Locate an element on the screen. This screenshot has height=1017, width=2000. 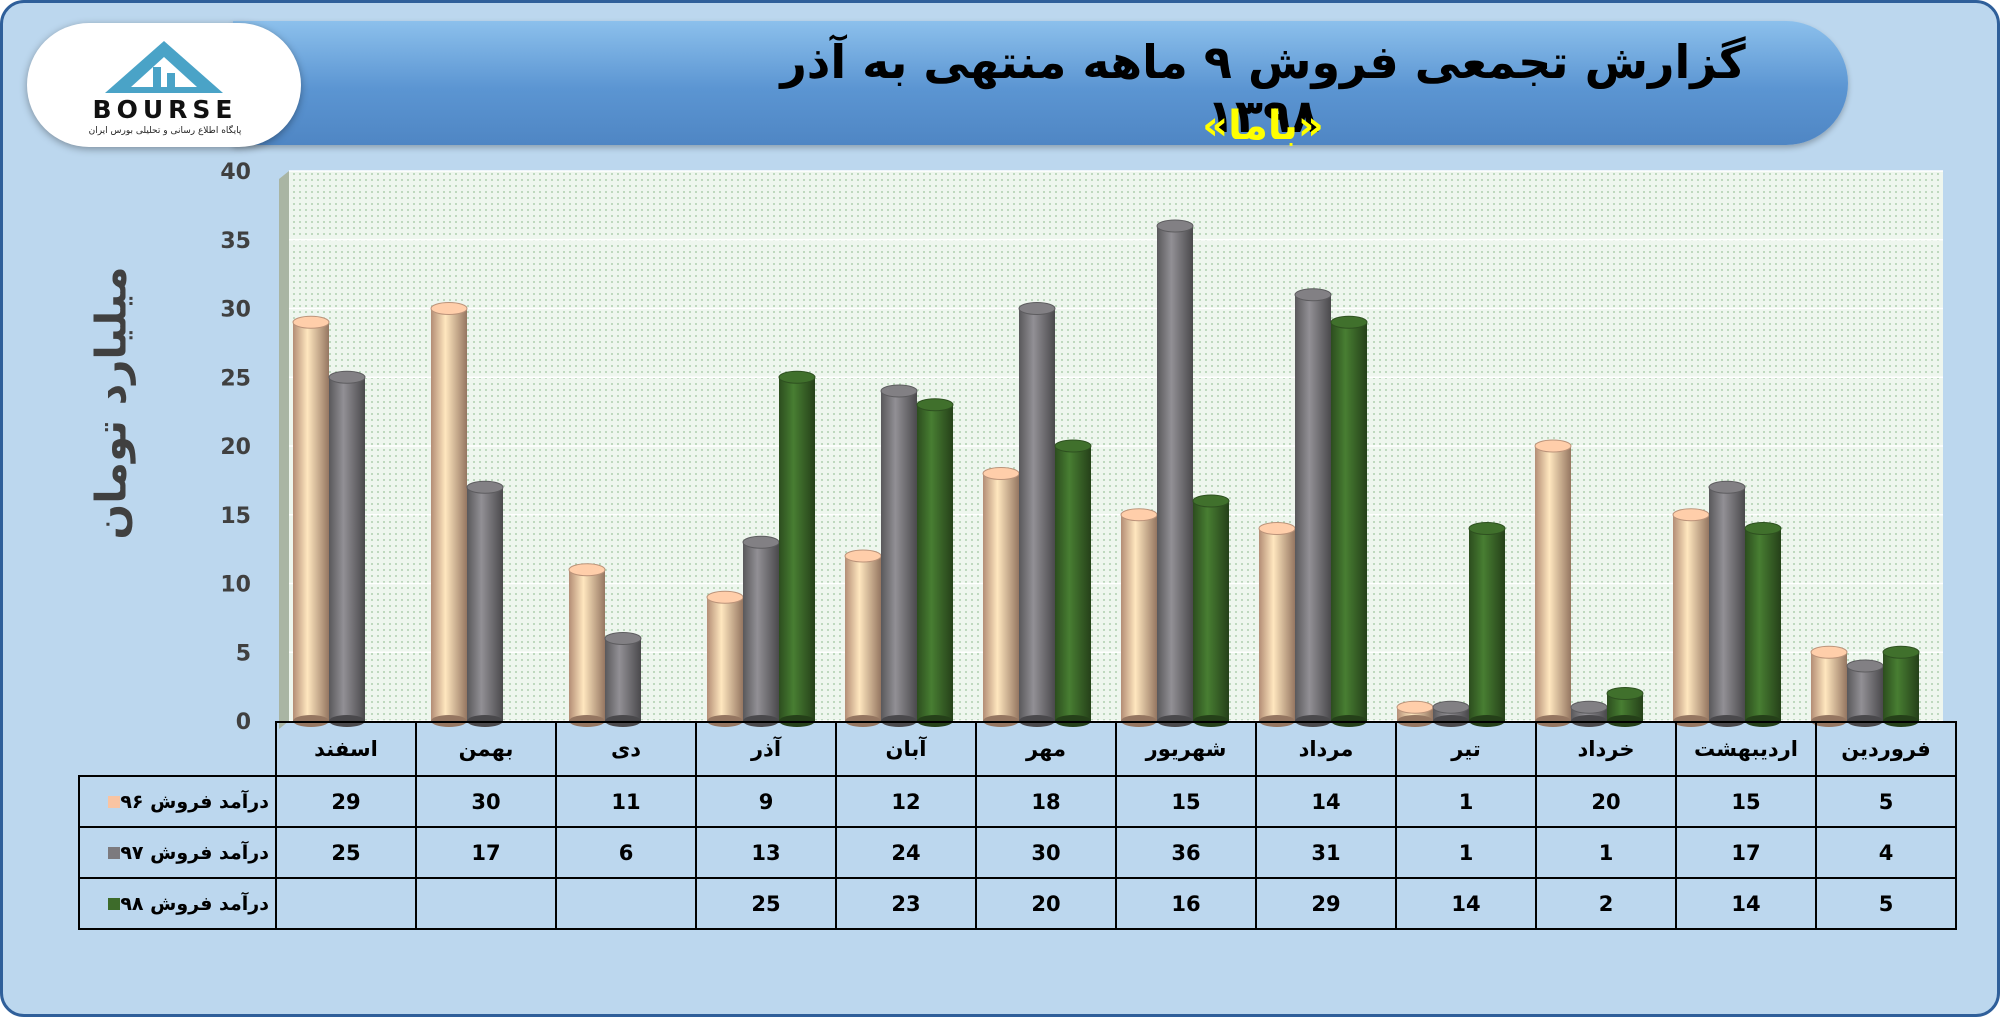
y-tick-label: 20 is located at coordinates (235, 447).